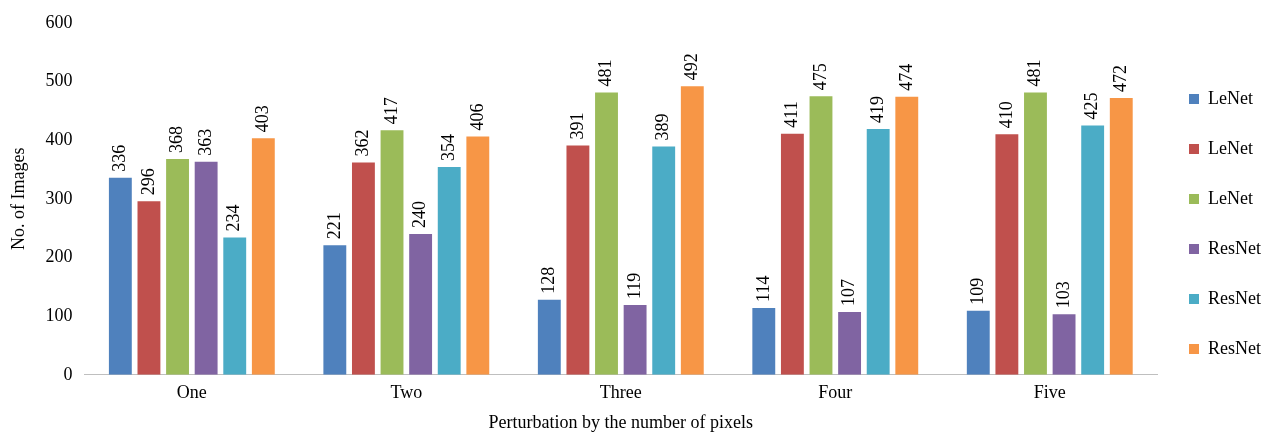 The image size is (1281, 436). What do you see at coordinates (1005, 115) in the screenshot?
I see `data-label: 410` at bounding box center [1005, 115].